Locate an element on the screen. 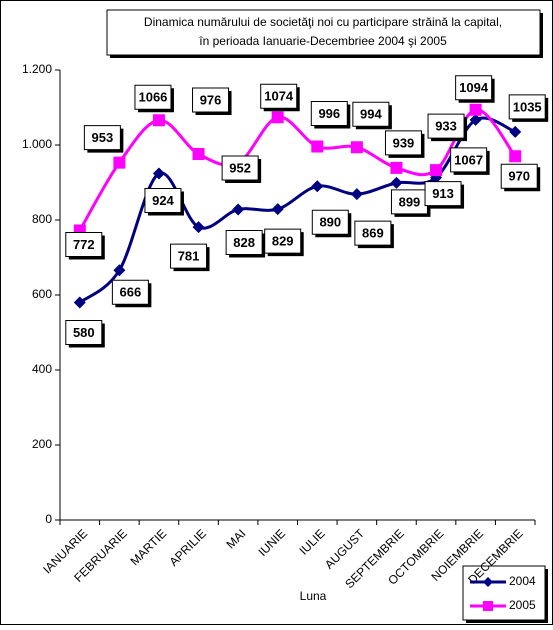 The image size is (553, 630). data-label: 913 is located at coordinates (443, 193).